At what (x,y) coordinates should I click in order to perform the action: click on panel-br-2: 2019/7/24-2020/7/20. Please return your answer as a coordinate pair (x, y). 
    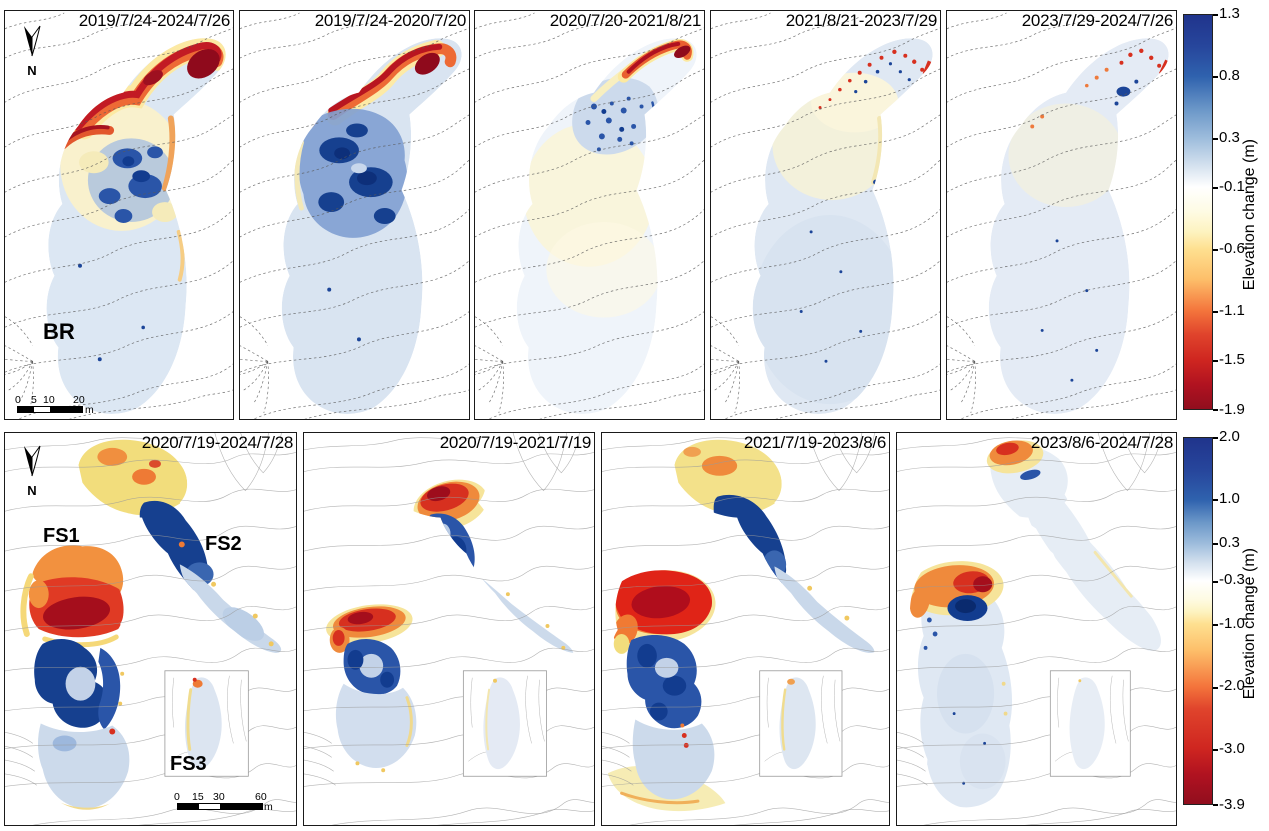
    Looking at the image, I should click on (354, 215).